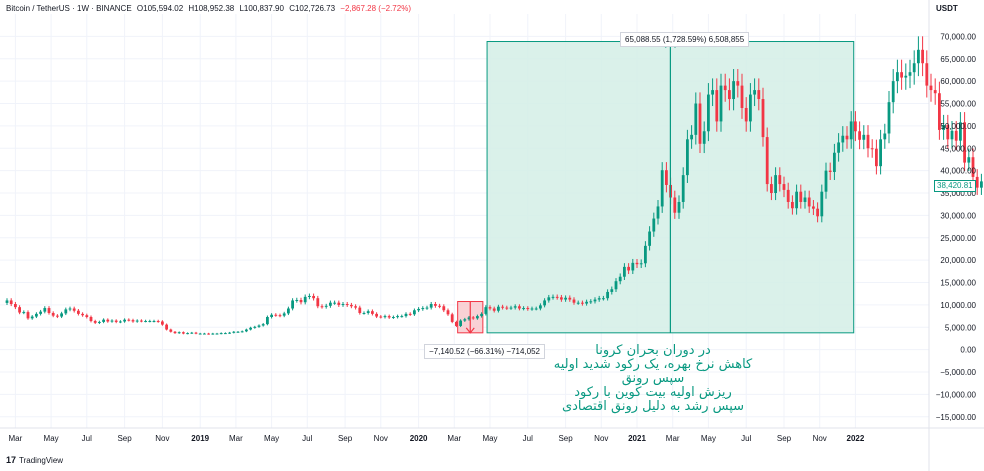 The height and width of the screenshot is (471, 984). What do you see at coordinates (958, 283) in the screenshot?
I see `y-tick-label: 15,000.00` at bounding box center [958, 283].